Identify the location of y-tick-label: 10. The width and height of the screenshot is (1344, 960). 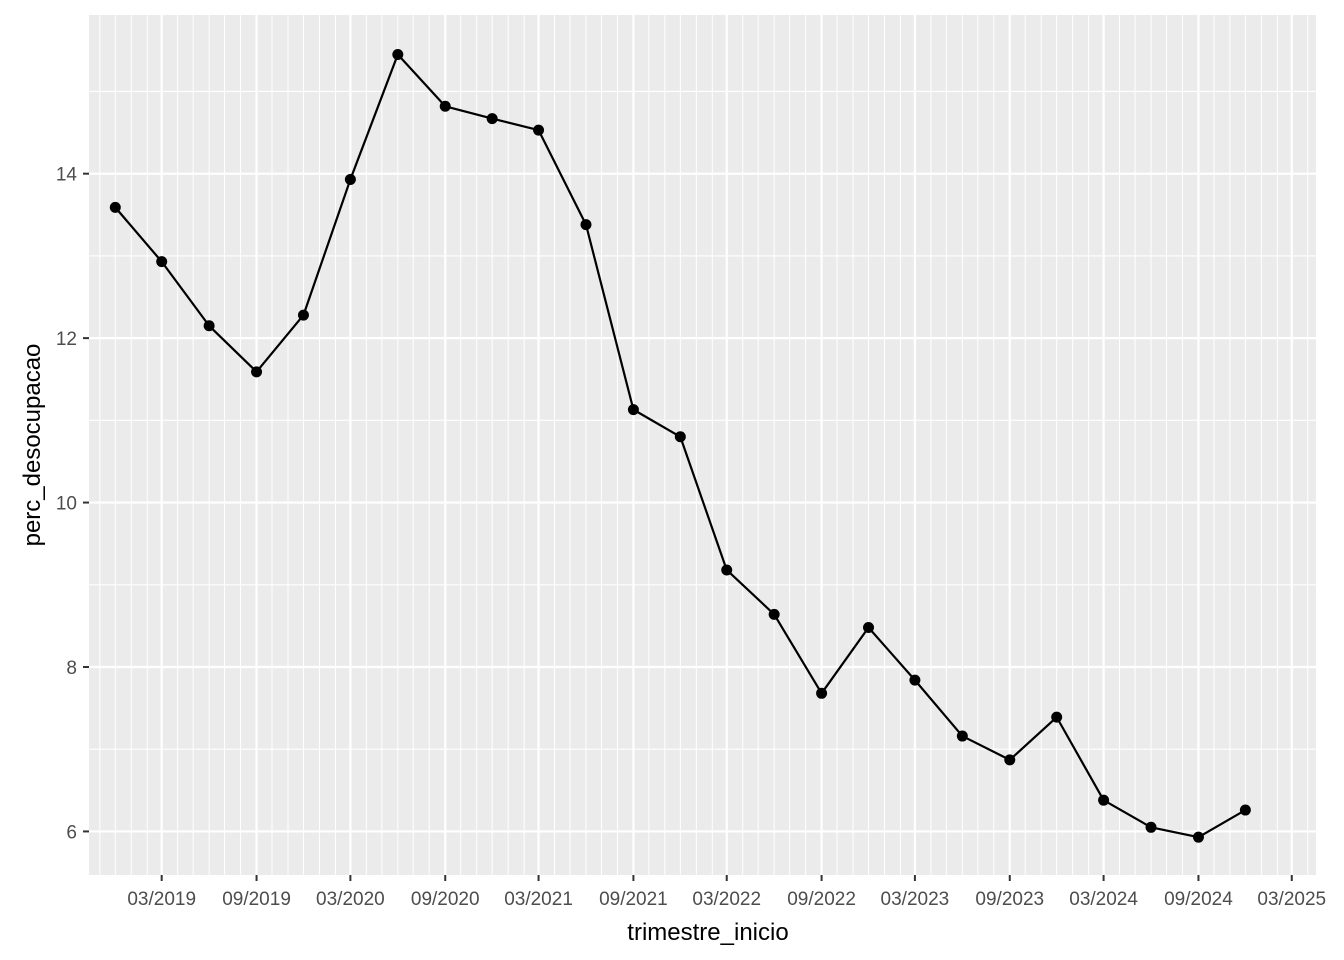
(66, 504).